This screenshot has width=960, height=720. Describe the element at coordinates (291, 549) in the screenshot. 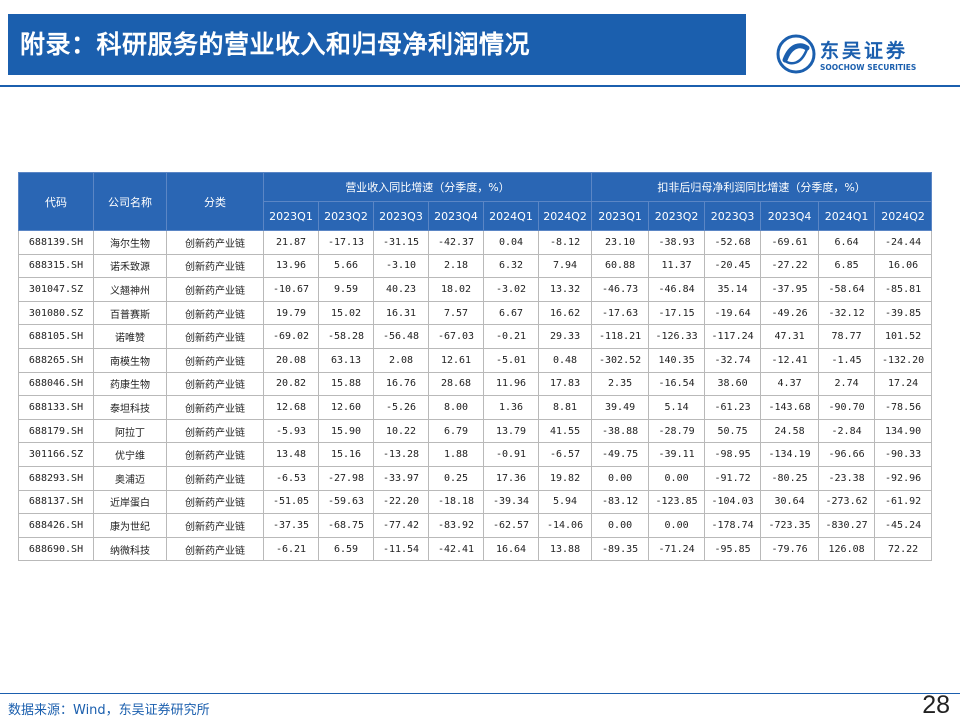

I see `cell-revenue-growth: -6.21` at that location.